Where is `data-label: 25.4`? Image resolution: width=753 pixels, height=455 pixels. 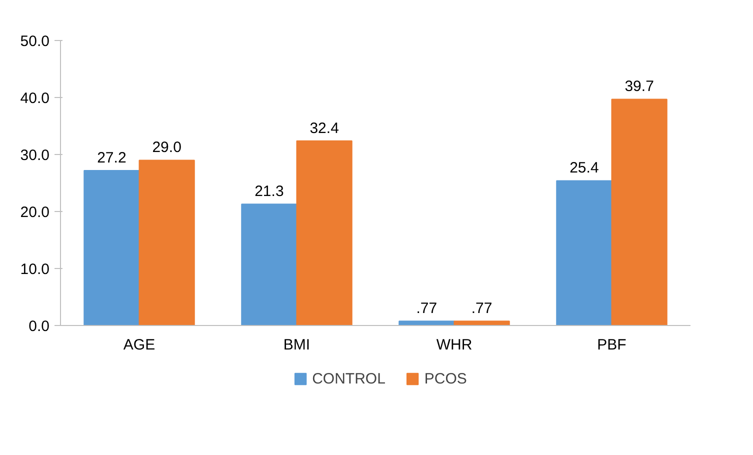
data-label: 25.4 is located at coordinates (584, 168).